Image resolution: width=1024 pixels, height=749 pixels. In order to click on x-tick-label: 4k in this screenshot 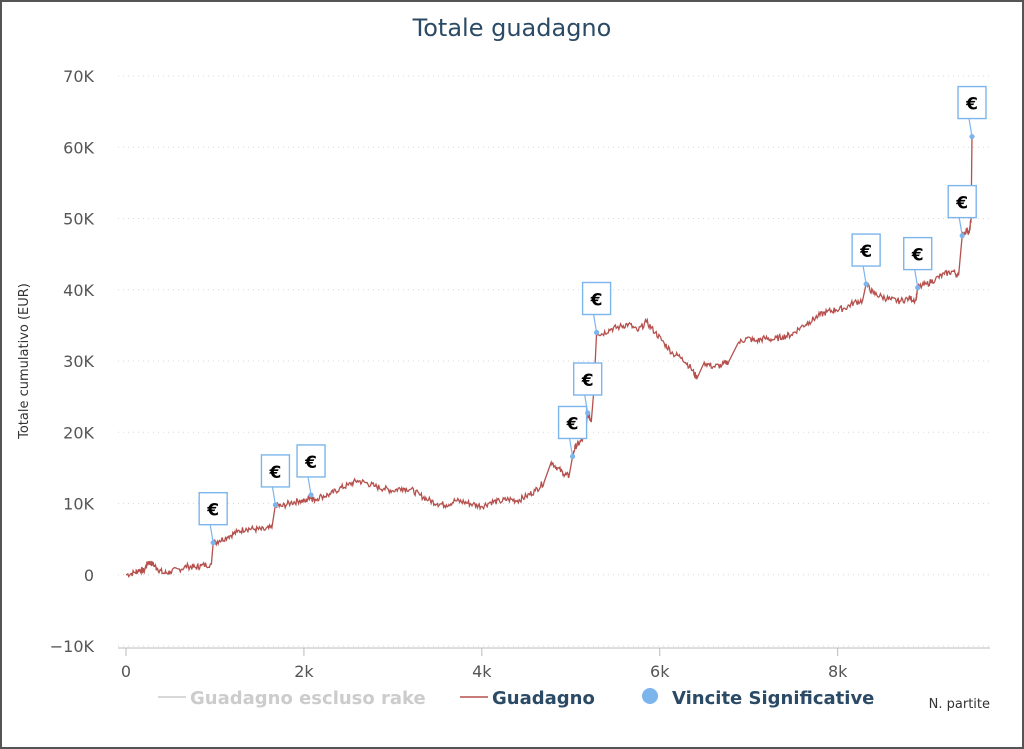, I will do `click(482, 671)`.